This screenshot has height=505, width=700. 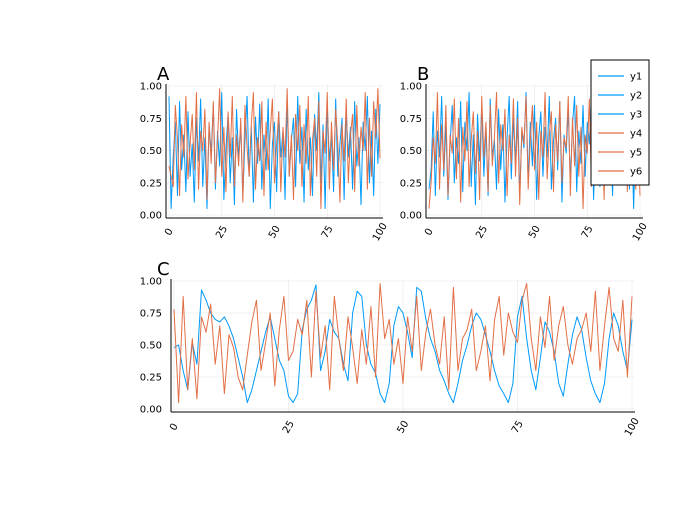 What do you see at coordinates (620, 96) in the screenshot?
I see `legend-entry-y2: y2` at bounding box center [620, 96].